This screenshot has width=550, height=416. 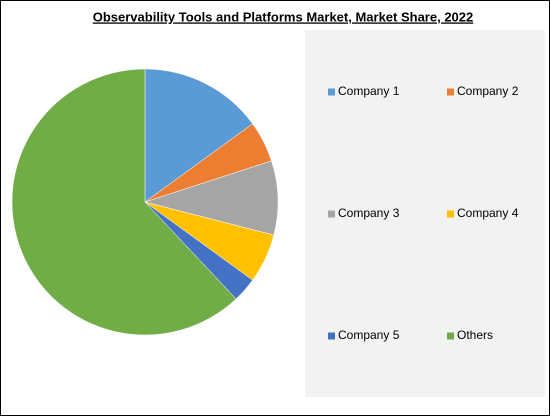 What do you see at coordinates (475, 335) in the screenshot?
I see `legend-label: Others` at bounding box center [475, 335].